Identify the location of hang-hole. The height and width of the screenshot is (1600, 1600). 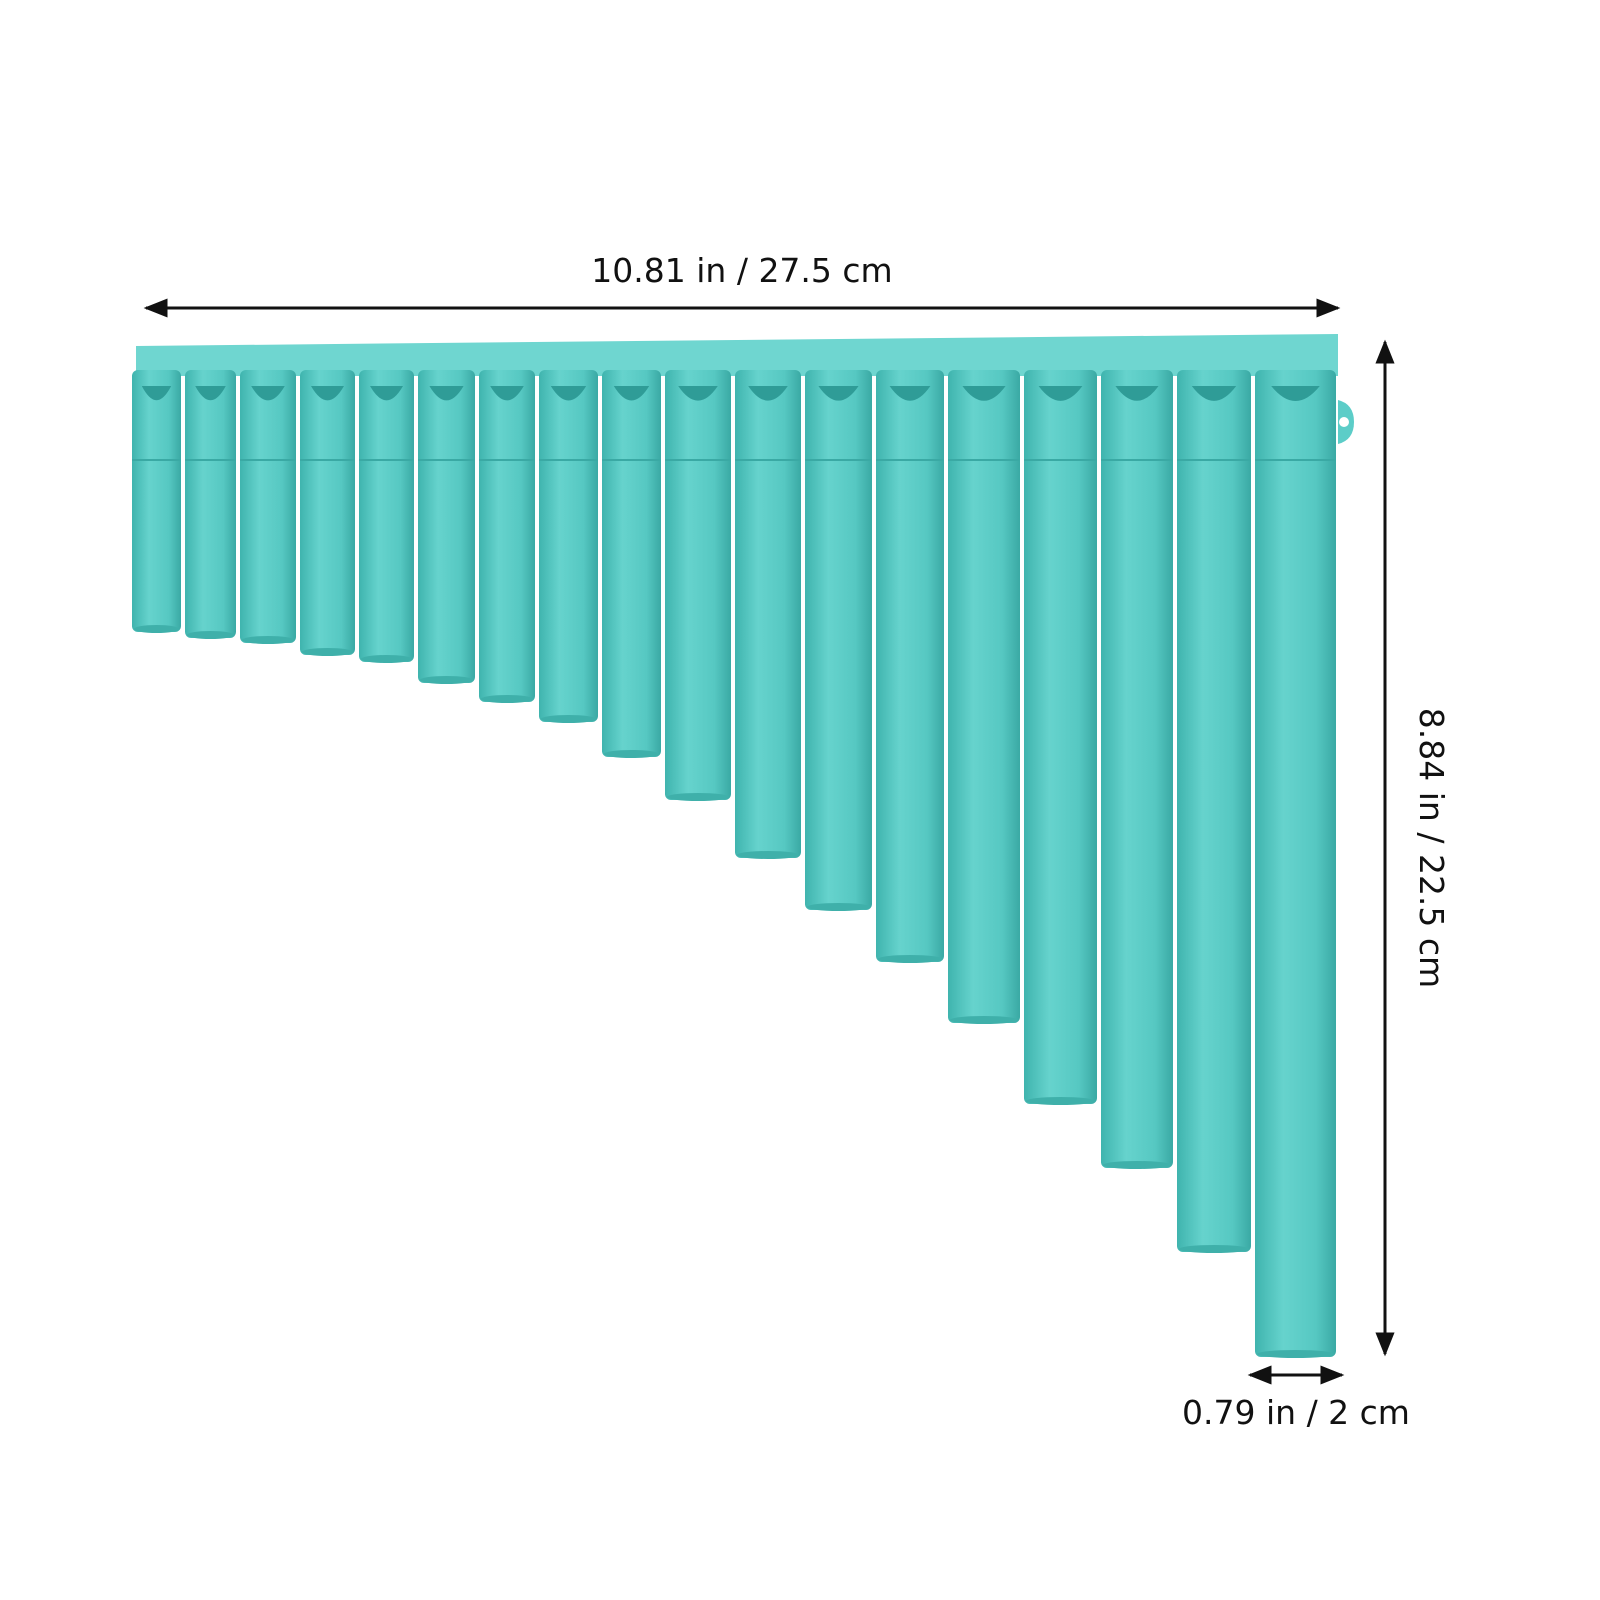
(1344, 422).